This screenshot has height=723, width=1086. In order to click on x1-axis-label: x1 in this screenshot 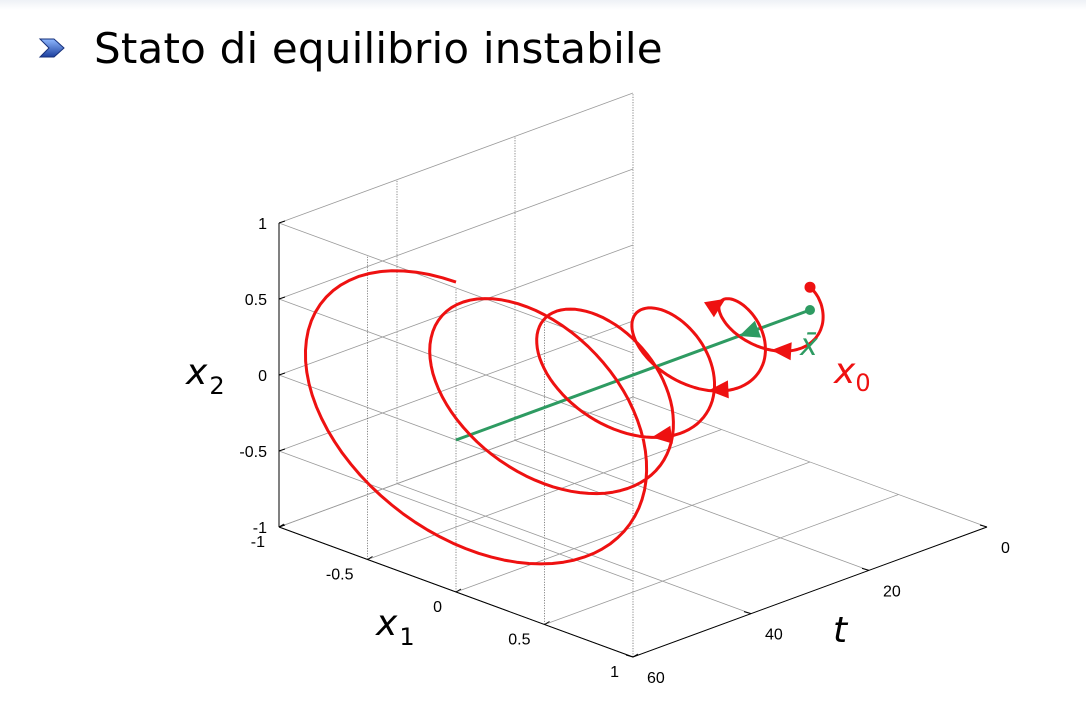, I will do `click(395, 627)`.